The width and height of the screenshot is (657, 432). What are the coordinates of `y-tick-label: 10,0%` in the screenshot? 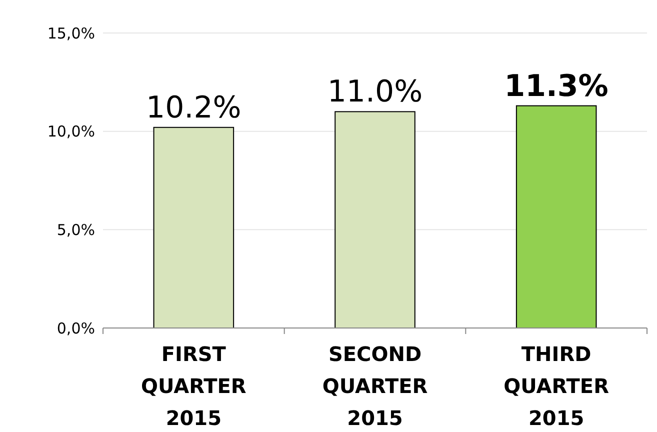 It's located at (71, 131).